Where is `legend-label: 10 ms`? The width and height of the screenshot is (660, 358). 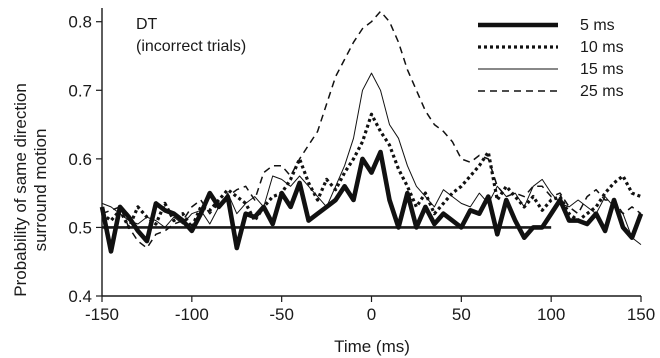
legend-label: 10 ms is located at coordinates (602, 47).